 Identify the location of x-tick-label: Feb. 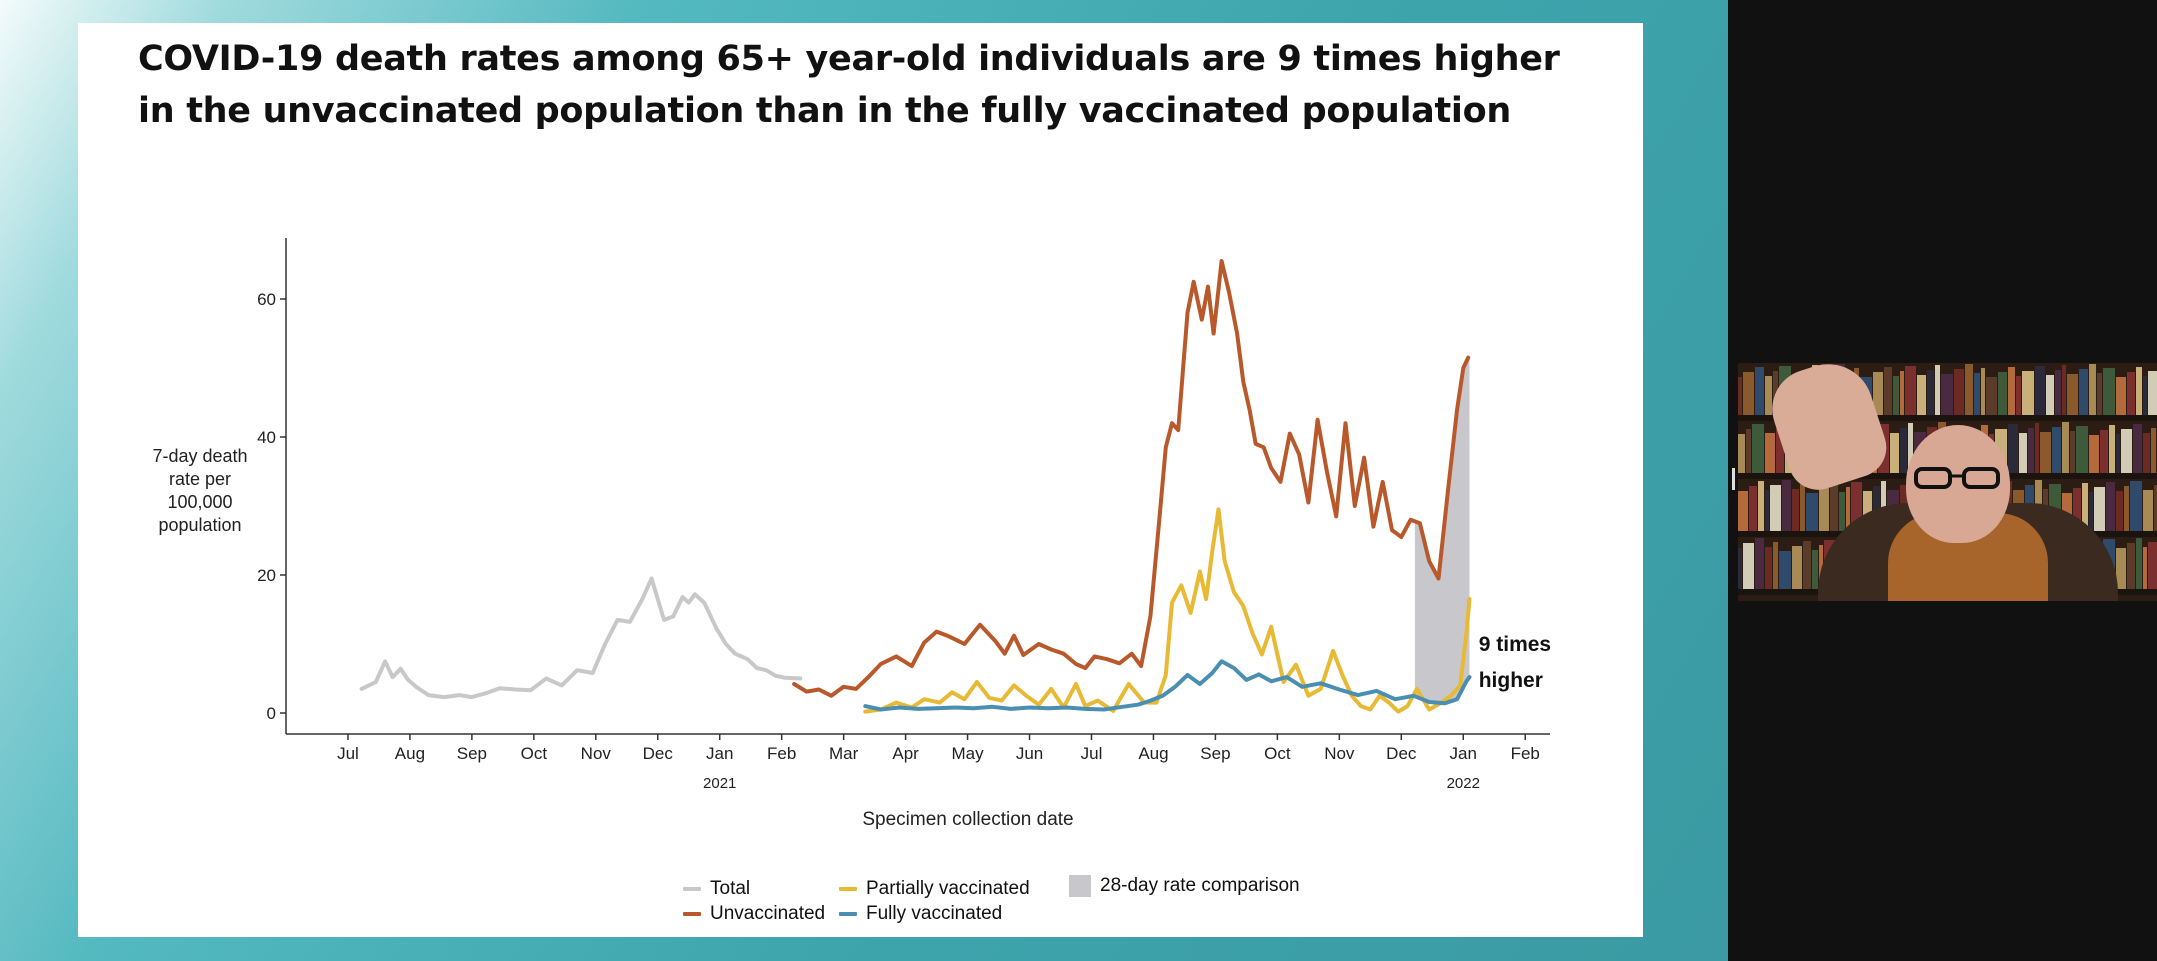
(781, 753).